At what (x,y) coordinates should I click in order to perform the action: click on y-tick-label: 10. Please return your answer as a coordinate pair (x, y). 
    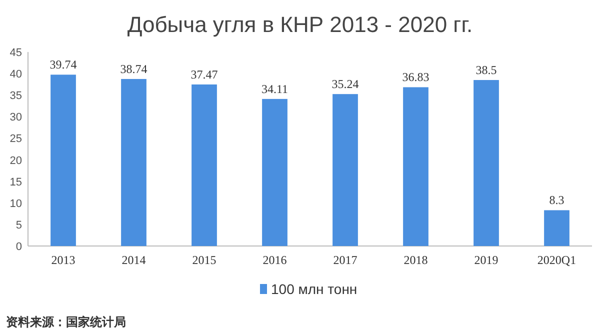
    Looking at the image, I should click on (16, 204).